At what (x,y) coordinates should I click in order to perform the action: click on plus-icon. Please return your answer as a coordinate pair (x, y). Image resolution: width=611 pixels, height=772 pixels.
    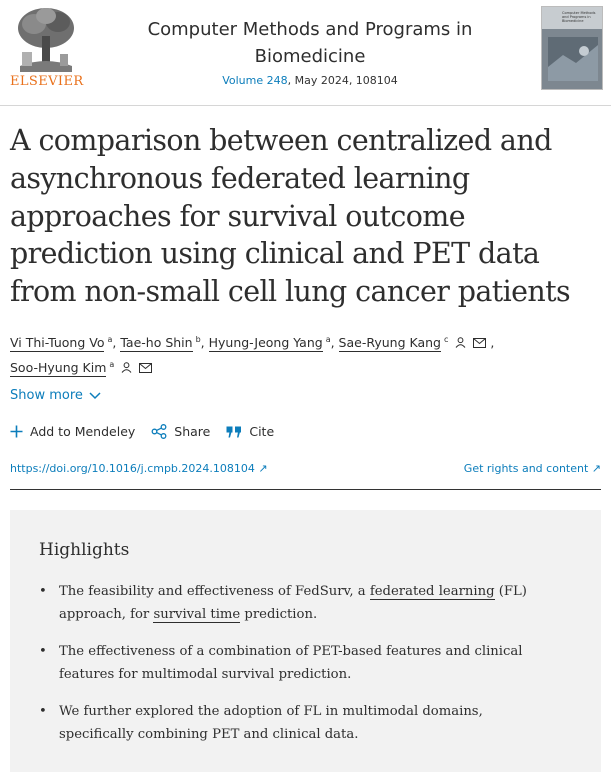
    Looking at the image, I should click on (16, 431).